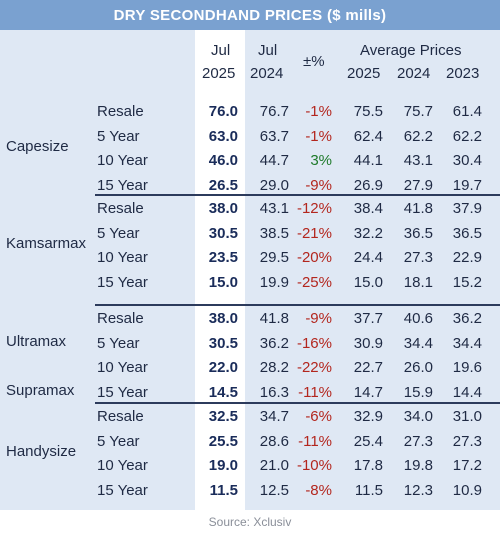 The image size is (500, 534). I want to click on table-row: 10 Year 19.0 21.0 -10% 17.8 19.8 17.2, so click(250, 466).